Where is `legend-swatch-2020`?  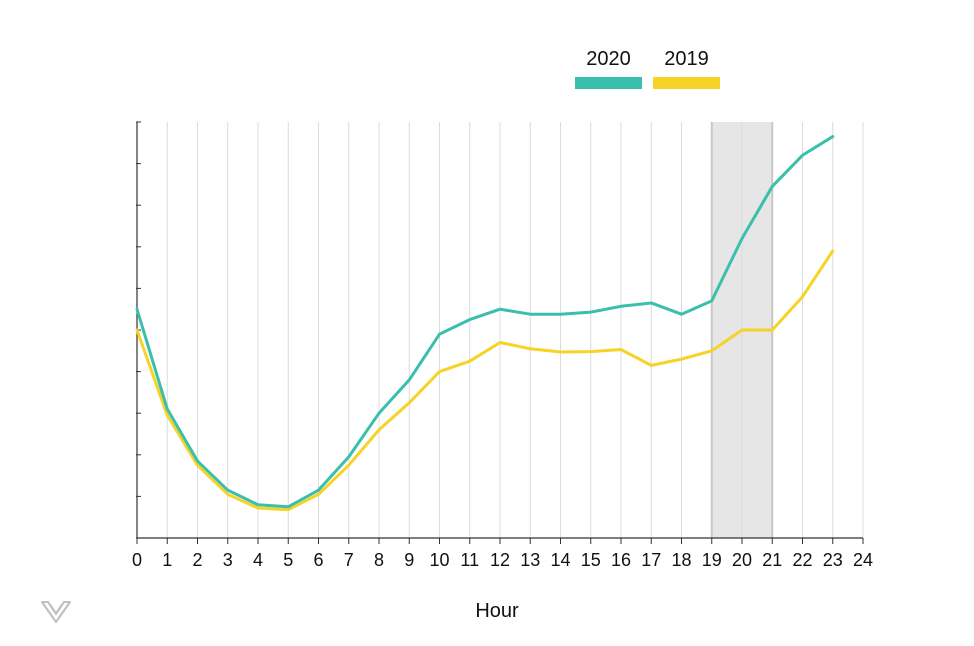 legend-swatch-2020 is located at coordinates (608, 83).